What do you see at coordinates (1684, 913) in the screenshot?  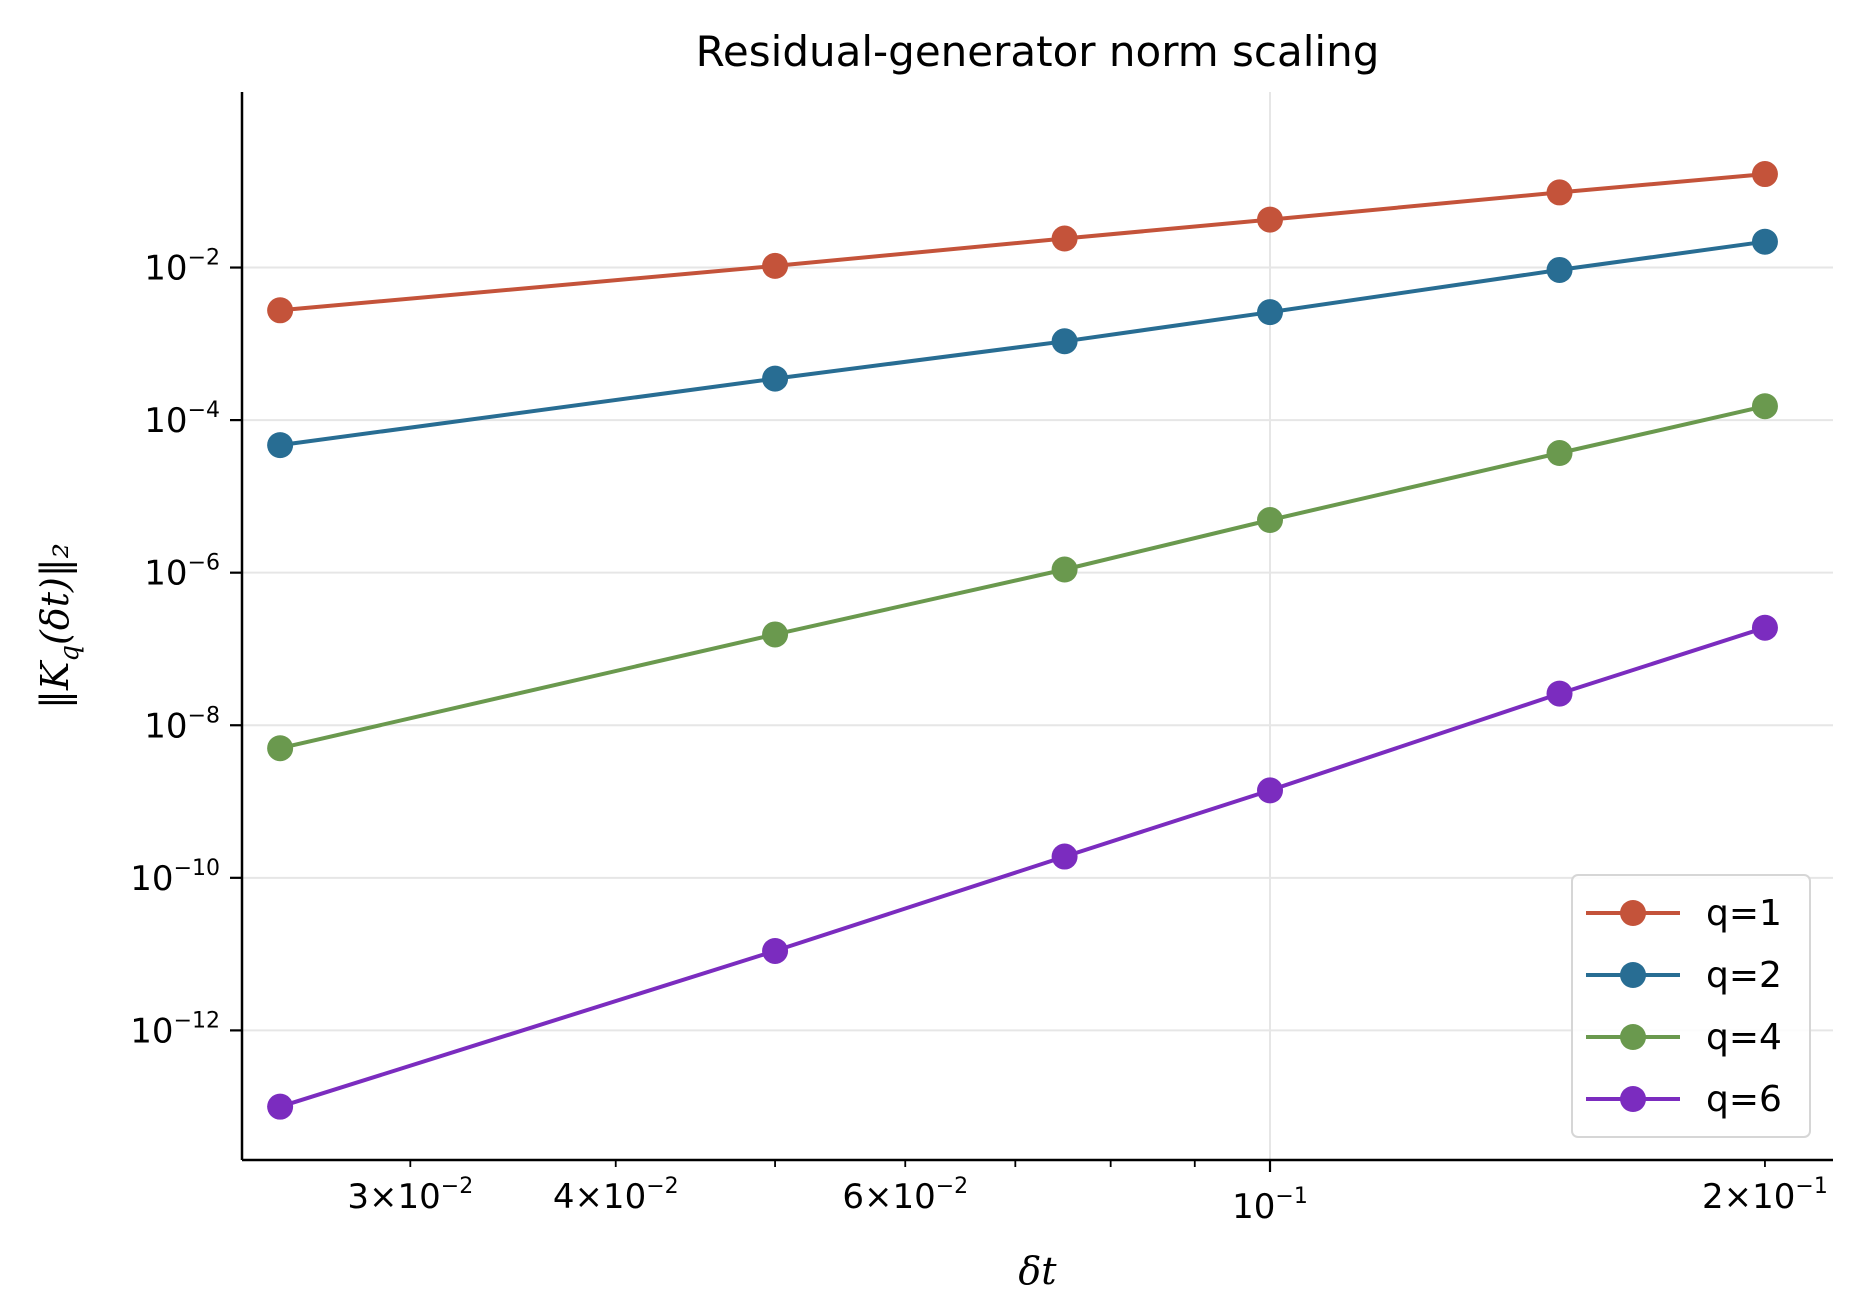 I see `legend-item: q=1` at bounding box center [1684, 913].